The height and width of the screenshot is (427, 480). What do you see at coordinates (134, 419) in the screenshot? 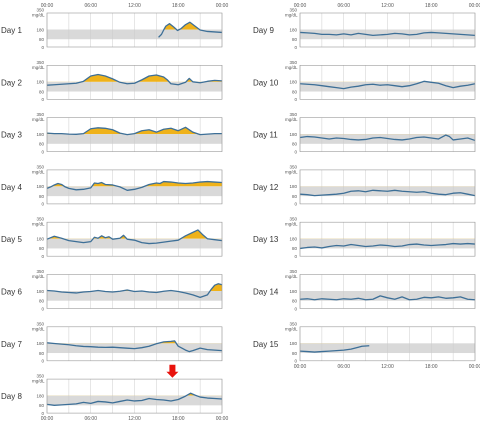
I see `x-tick-label-bottom: 12:00` at bounding box center [134, 419].